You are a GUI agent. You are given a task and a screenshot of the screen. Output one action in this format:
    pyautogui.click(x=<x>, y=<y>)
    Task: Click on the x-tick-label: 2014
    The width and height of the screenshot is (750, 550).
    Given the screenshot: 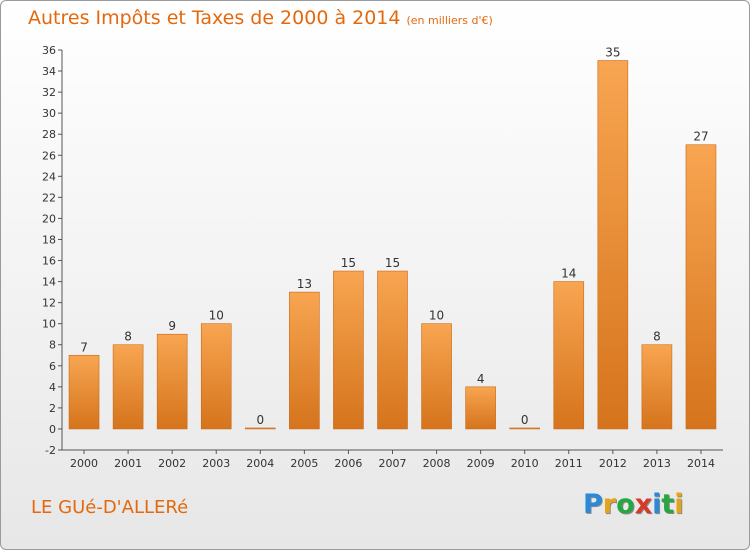 What is the action you would take?
    pyautogui.click(x=701, y=463)
    